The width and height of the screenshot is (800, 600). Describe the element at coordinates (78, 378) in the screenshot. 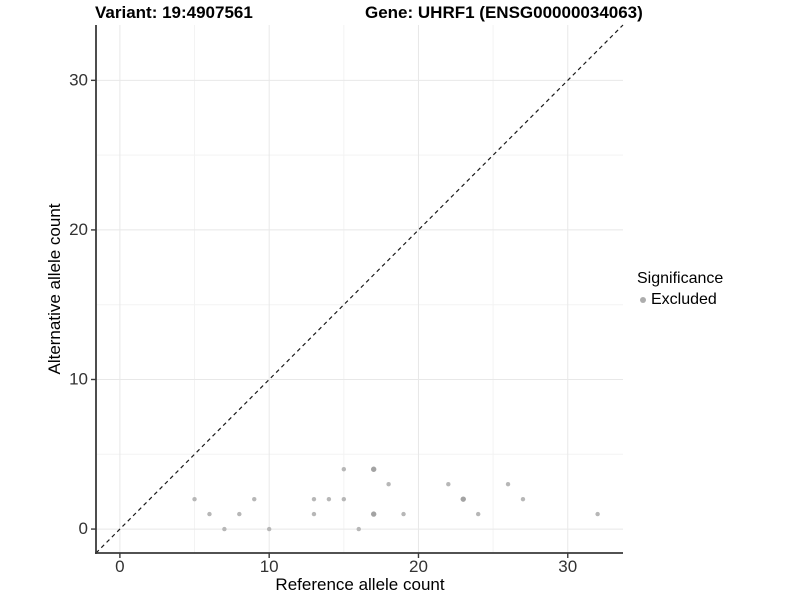

I see `y-tick-label: 10` at that location.